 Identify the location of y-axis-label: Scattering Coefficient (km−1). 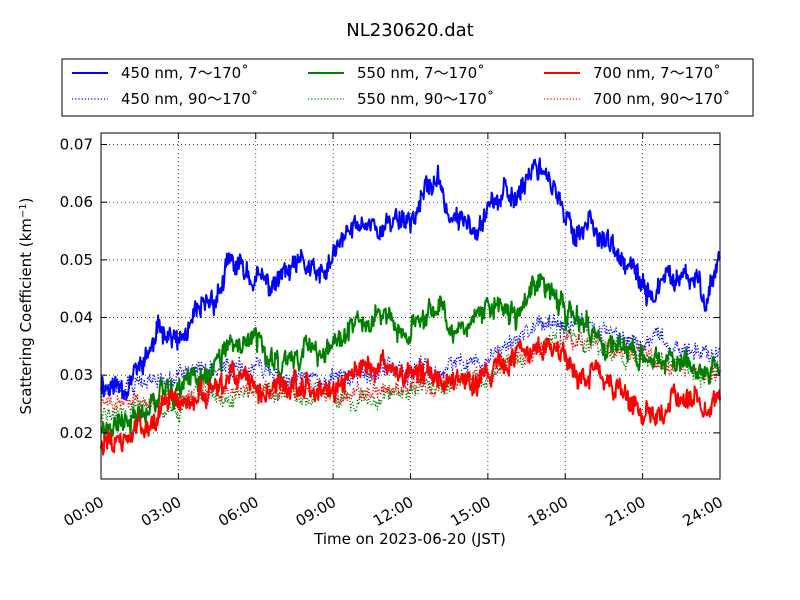
(26, 305).